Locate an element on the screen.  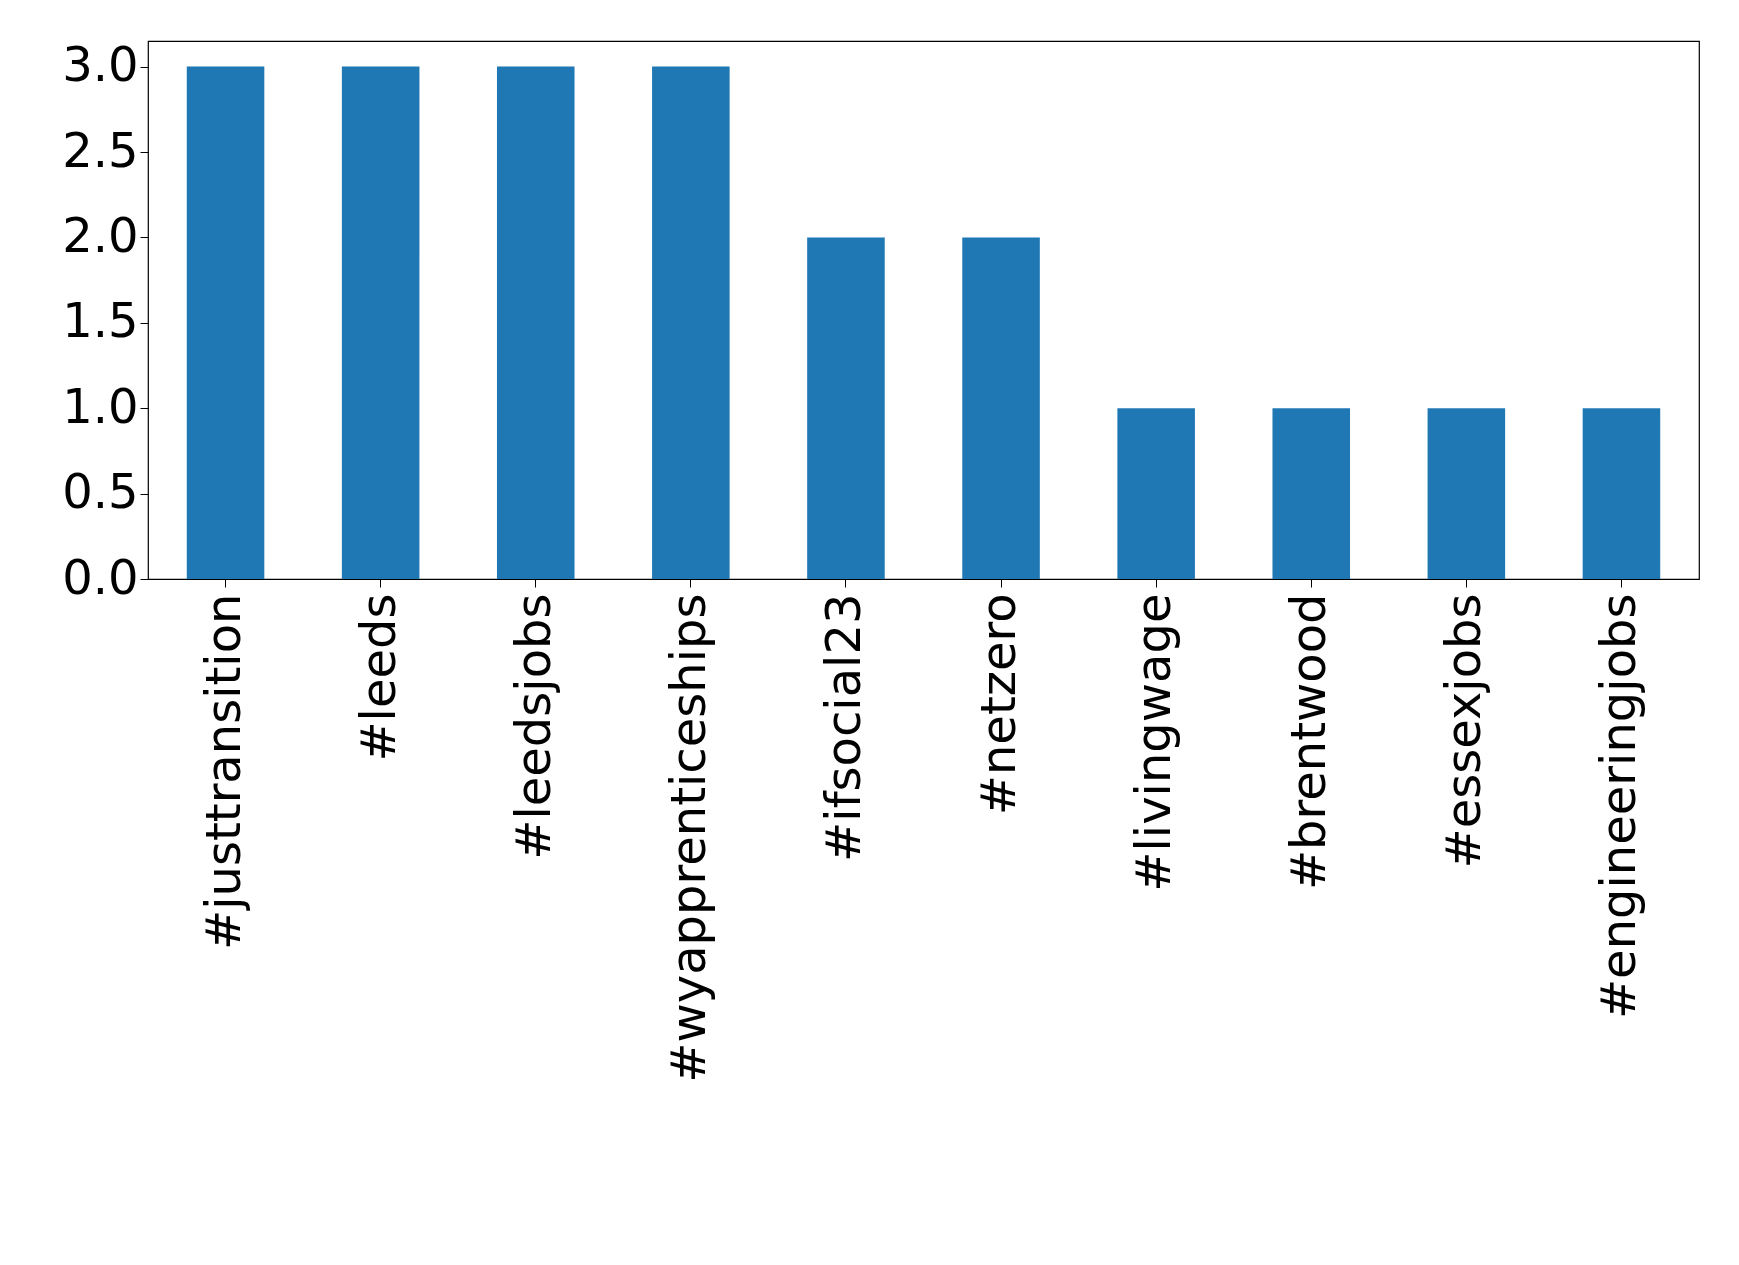
x-tick-label: #wyapprenticeships is located at coordinates (687, 838).